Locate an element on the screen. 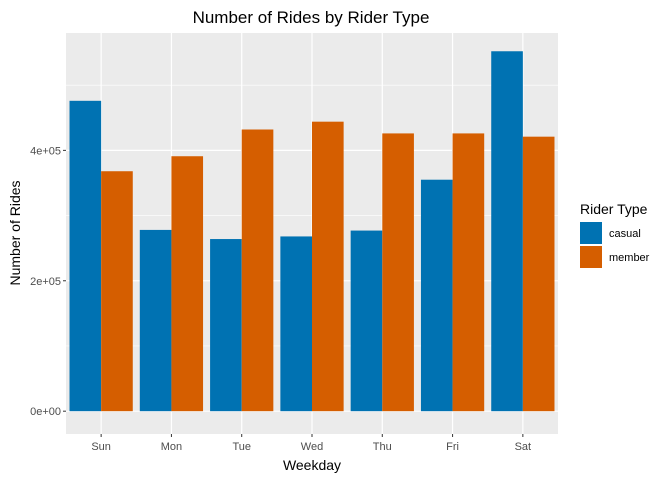  y-tick-label: 0e+00 is located at coordinates (45, 412).